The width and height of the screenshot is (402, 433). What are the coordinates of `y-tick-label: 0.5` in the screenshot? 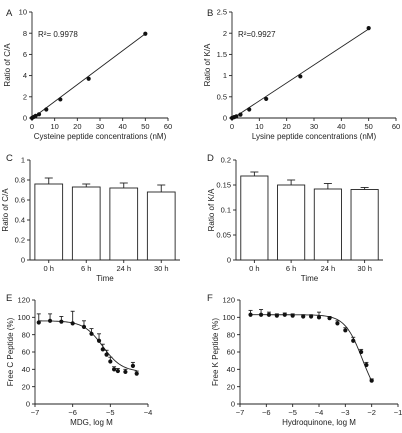 It's located at (222, 96).